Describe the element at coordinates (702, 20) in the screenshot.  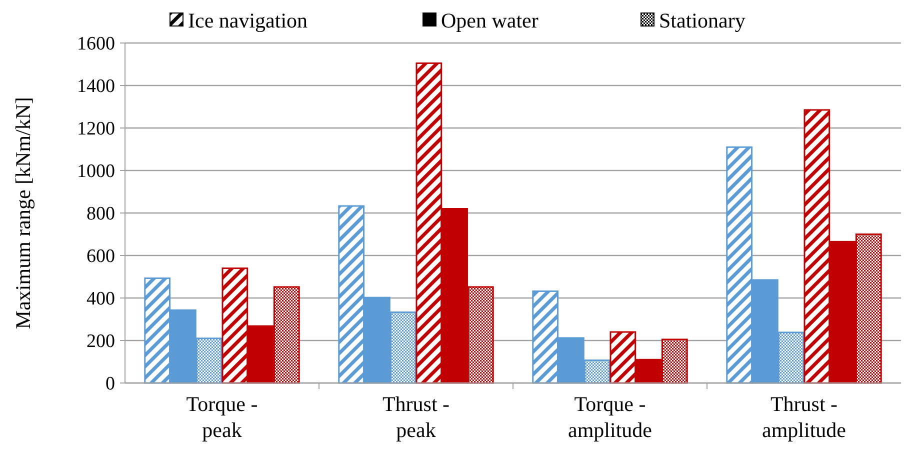
I see `text: Stationary` at that location.